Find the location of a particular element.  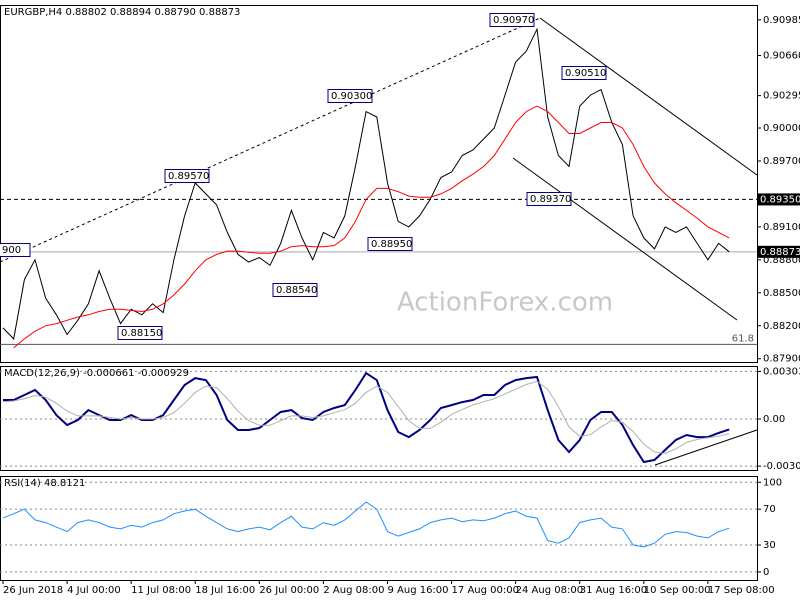

y-tick-label: 0.003034 is located at coordinates (781, 371).